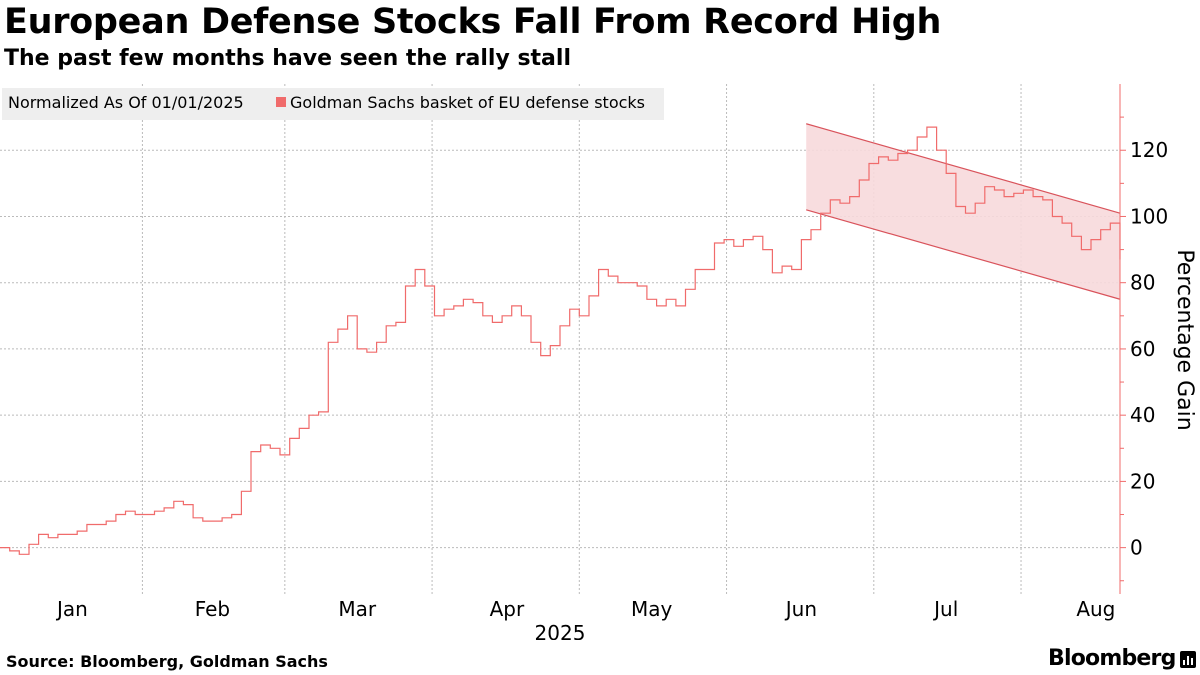 Image resolution: width=1200 pixels, height=675 pixels. Describe the element at coordinates (1188, 659) in the screenshot. I see `bloomberg-chart-icon` at that location.